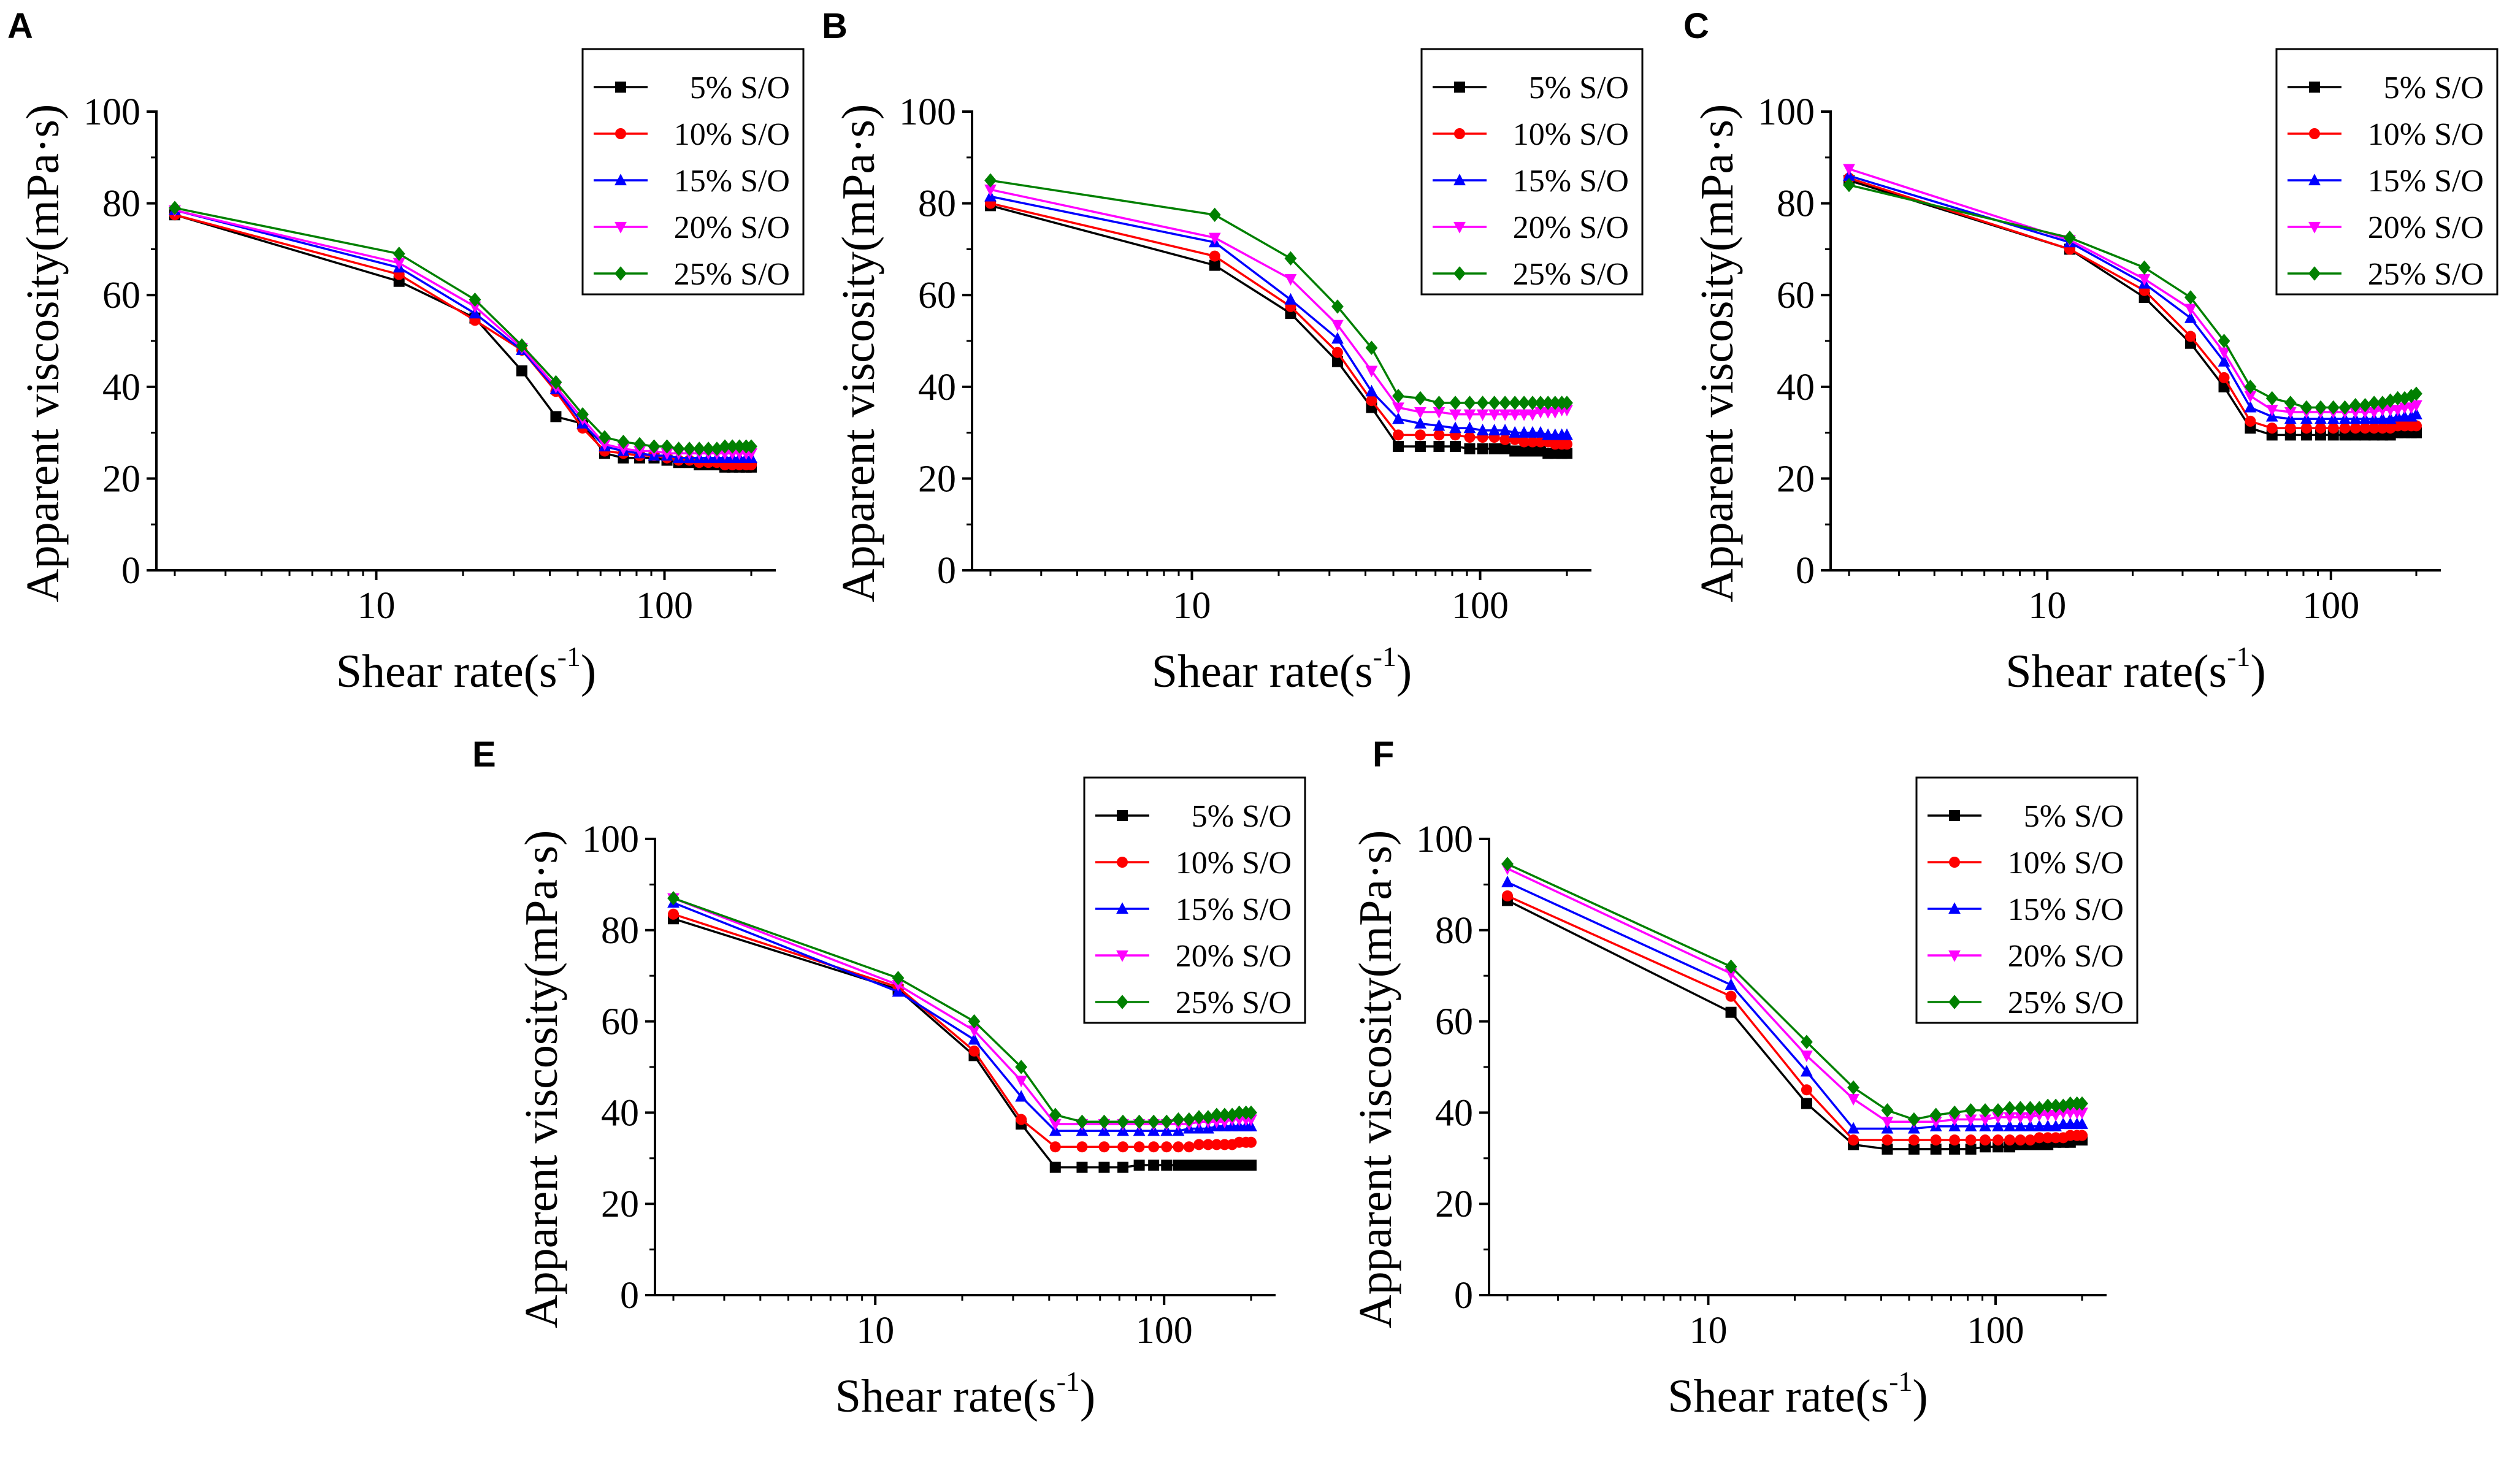 The image size is (2504, 1484). I want to click on panel-letter: B, so click(835, 26).